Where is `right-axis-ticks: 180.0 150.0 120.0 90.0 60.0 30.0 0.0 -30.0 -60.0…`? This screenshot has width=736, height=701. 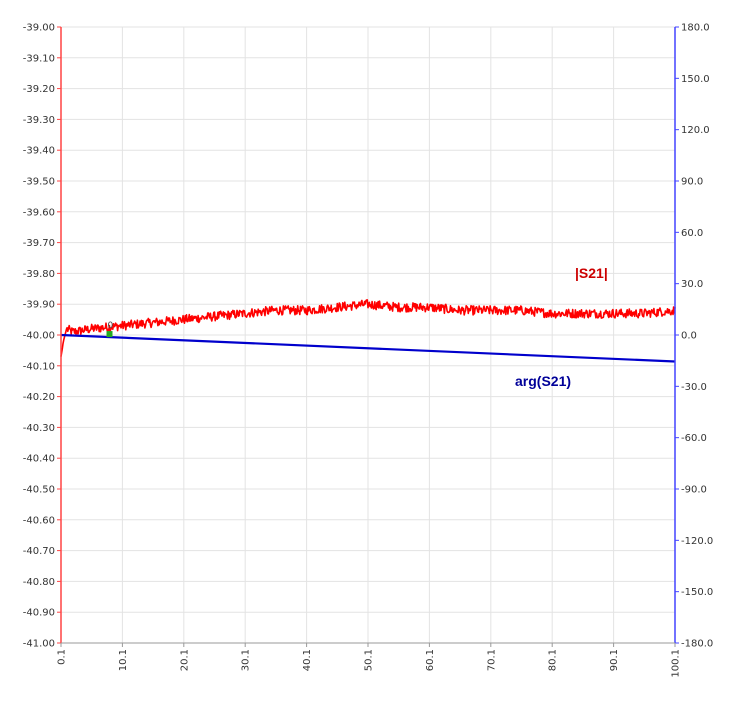
right-axis-ticks: 180.0 150.0 120.0 90.0 60.0 30.0 0.0 -30.0 -60.0… is located at coordinates (694, 336).